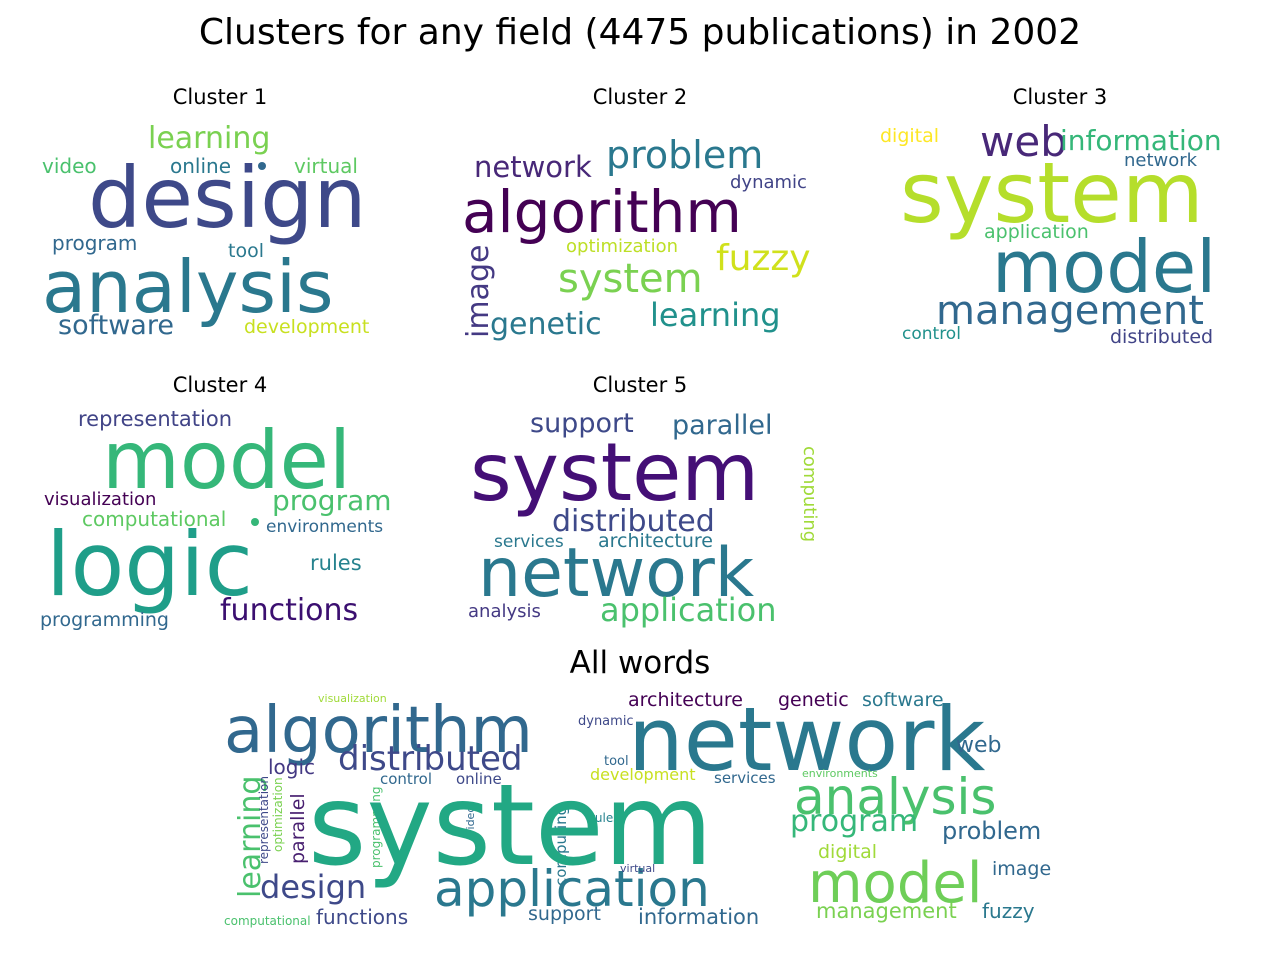 This screenshot has height=960, width=1280. Describe the element at coordinates (640, 663) in the screenshot. I see `all-words-title: All words` at that location.